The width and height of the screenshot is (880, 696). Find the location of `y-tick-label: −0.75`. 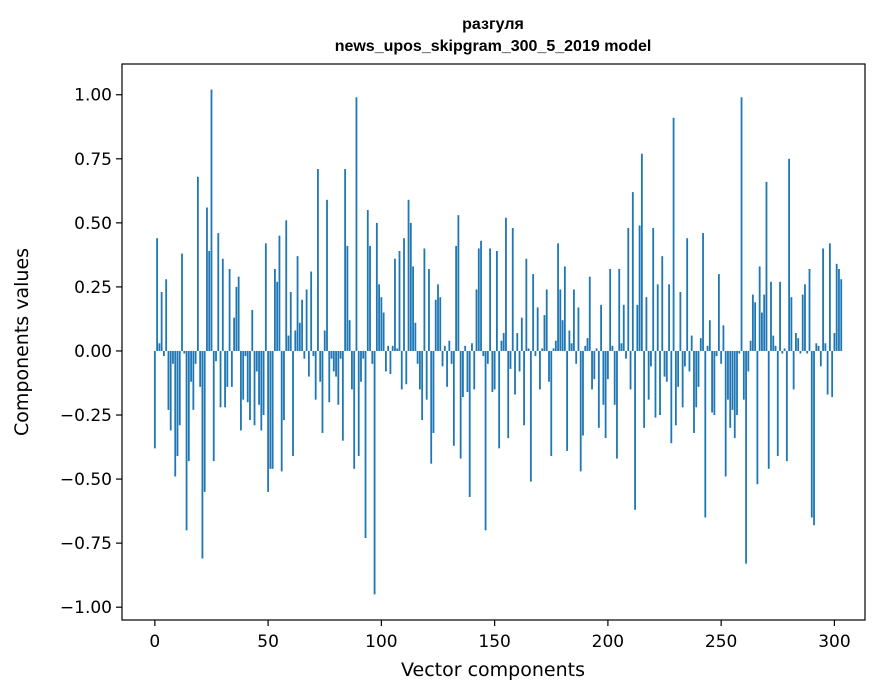

y-tick-label: −0.75 is located at coordinates (86, 544).